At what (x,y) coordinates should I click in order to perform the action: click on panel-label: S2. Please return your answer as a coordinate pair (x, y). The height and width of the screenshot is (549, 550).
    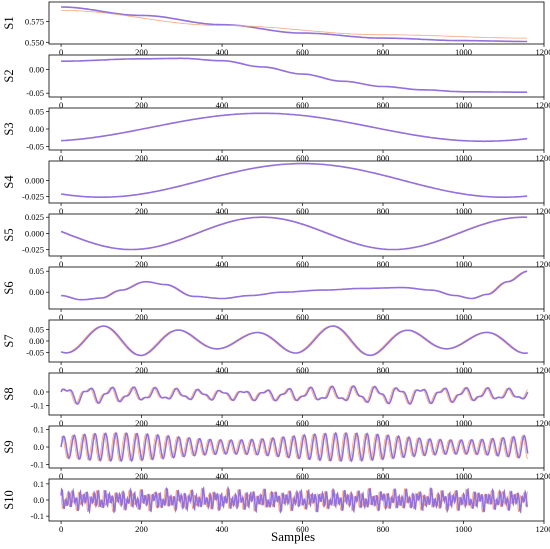
    Looking at the image, I should click on (9, 75).